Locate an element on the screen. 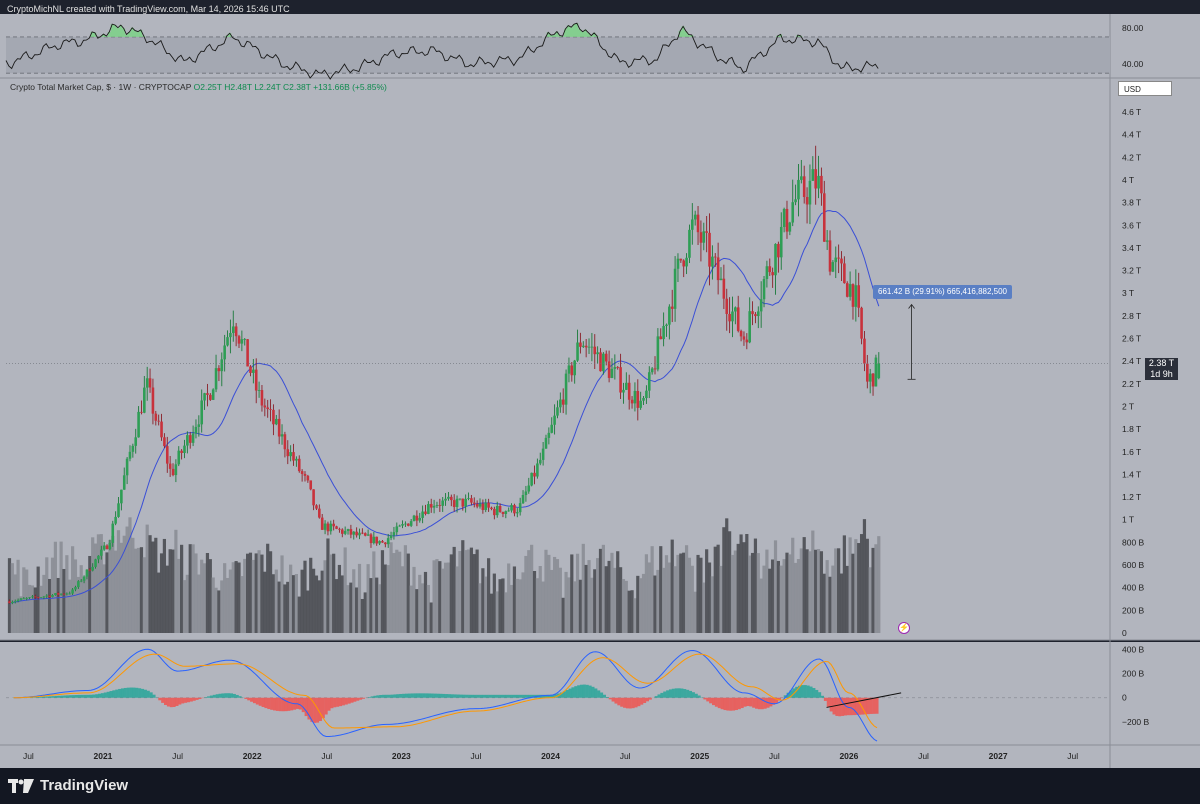 Image resolution: width=1200 pixels, height=804 pixels. macd-tick-label: 0 is located at coordinates (1124, 698).